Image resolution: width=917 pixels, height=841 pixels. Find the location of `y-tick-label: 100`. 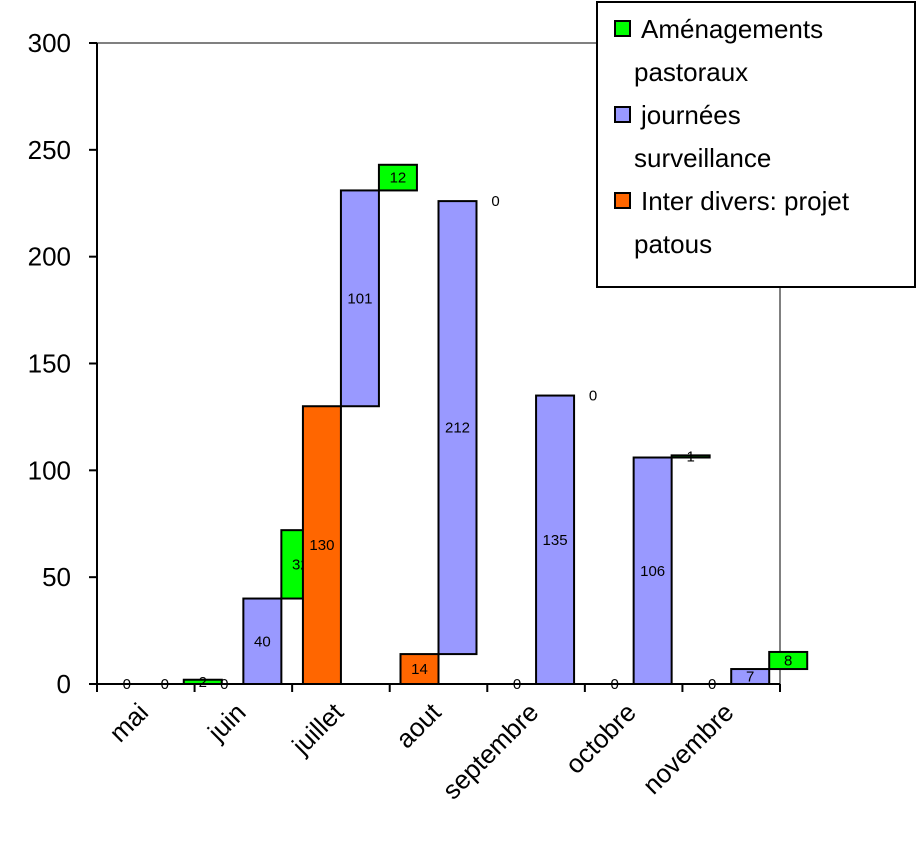

y-tick-label: 100 is located at coordinates (49, 470).